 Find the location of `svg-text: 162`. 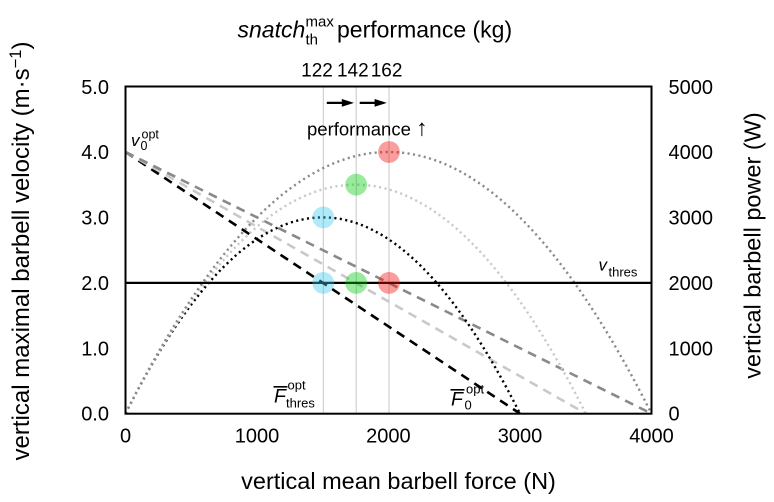

svg-text: 162 is located at coordinates (387, 71).